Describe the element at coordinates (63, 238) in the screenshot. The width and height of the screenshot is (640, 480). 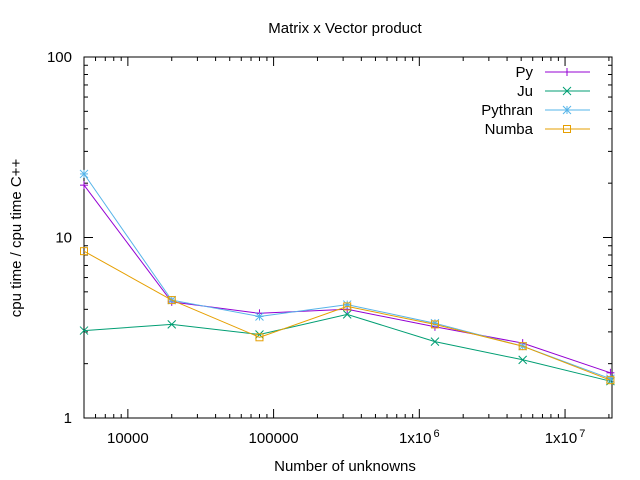
I see `y-tick-label: 10` at that location.